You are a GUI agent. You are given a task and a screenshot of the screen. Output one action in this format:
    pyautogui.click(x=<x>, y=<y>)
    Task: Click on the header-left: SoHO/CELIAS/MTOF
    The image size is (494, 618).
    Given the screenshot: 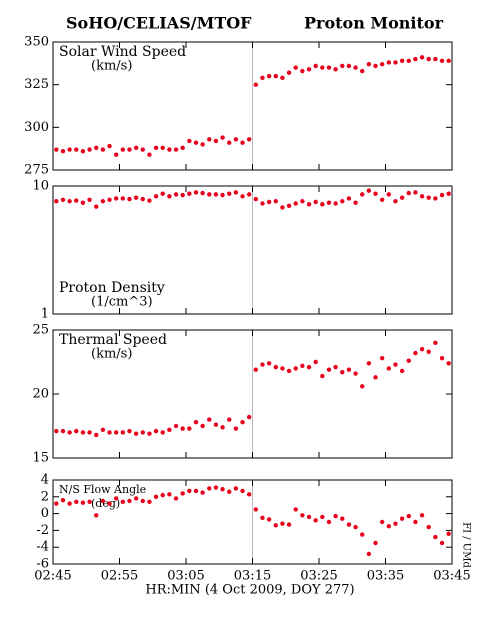 What is the action you would take?
    pyautogui.click(x=159, y=23)
    